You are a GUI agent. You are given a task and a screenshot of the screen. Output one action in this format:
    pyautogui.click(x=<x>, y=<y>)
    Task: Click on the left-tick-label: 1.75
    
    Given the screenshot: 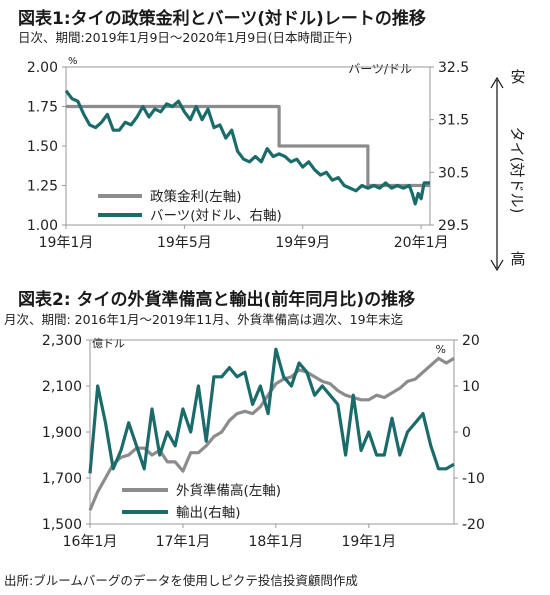 What is the action you would take?
    pyautogui.click(x=42, y=108)
    